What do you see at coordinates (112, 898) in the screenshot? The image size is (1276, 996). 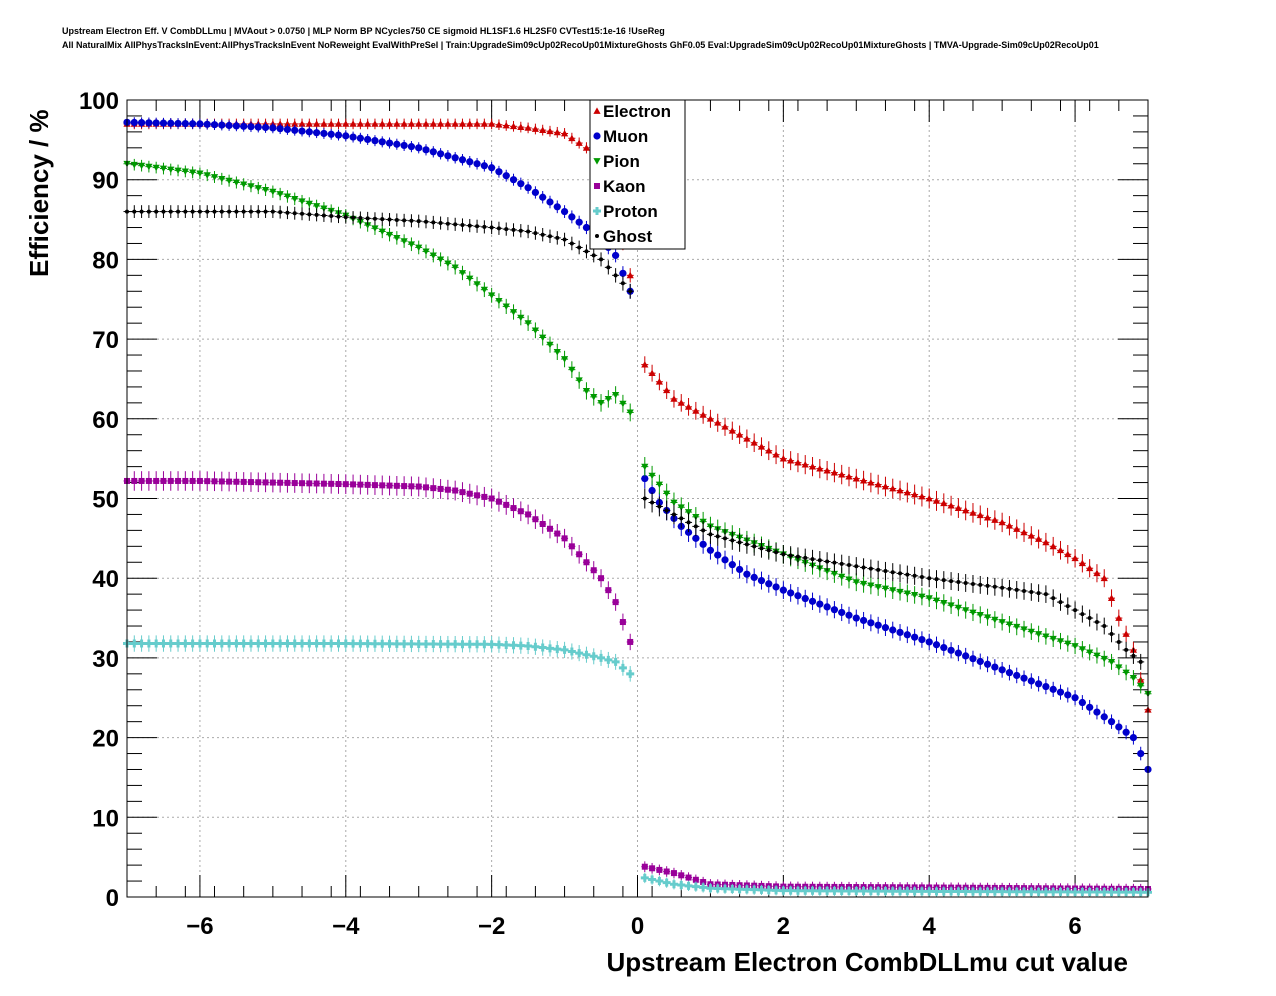 I see `y-tick-label: 0` at bounding box center [112, 898].